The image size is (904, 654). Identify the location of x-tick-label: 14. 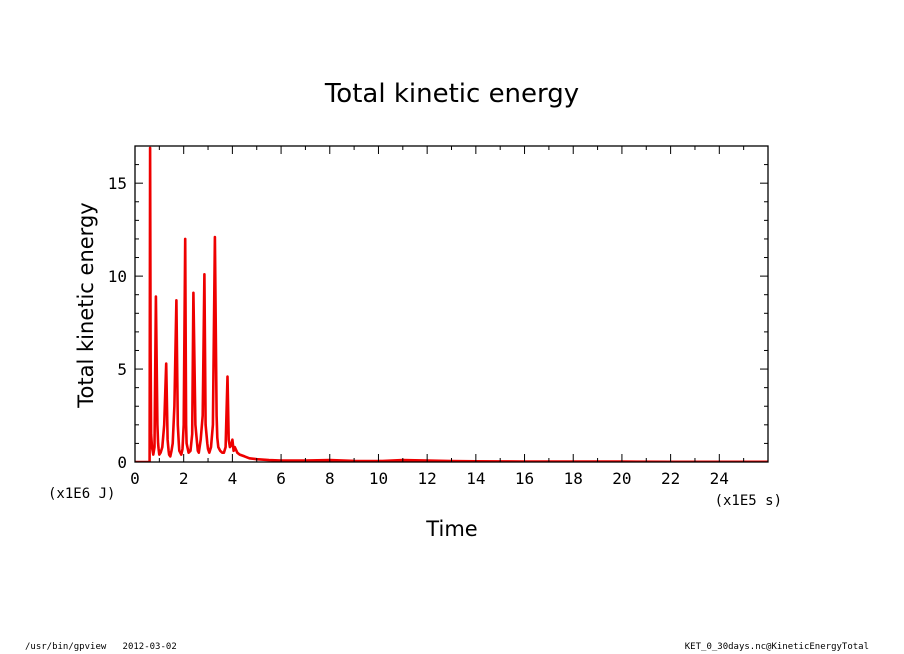
(475, 478).